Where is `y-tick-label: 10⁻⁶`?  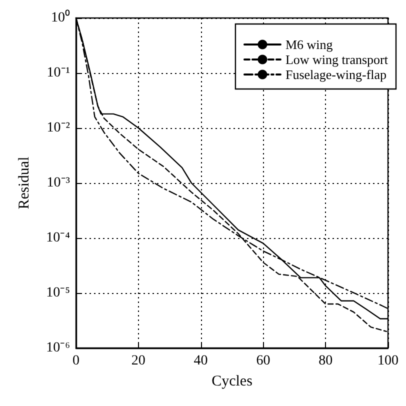
y-tick-label: 10⁻⁶ is located at coordinates (58, 348).